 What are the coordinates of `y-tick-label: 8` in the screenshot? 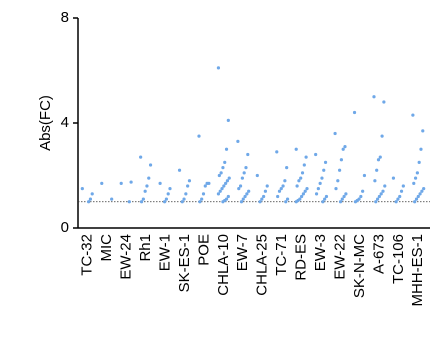 It's located at (65, 17).